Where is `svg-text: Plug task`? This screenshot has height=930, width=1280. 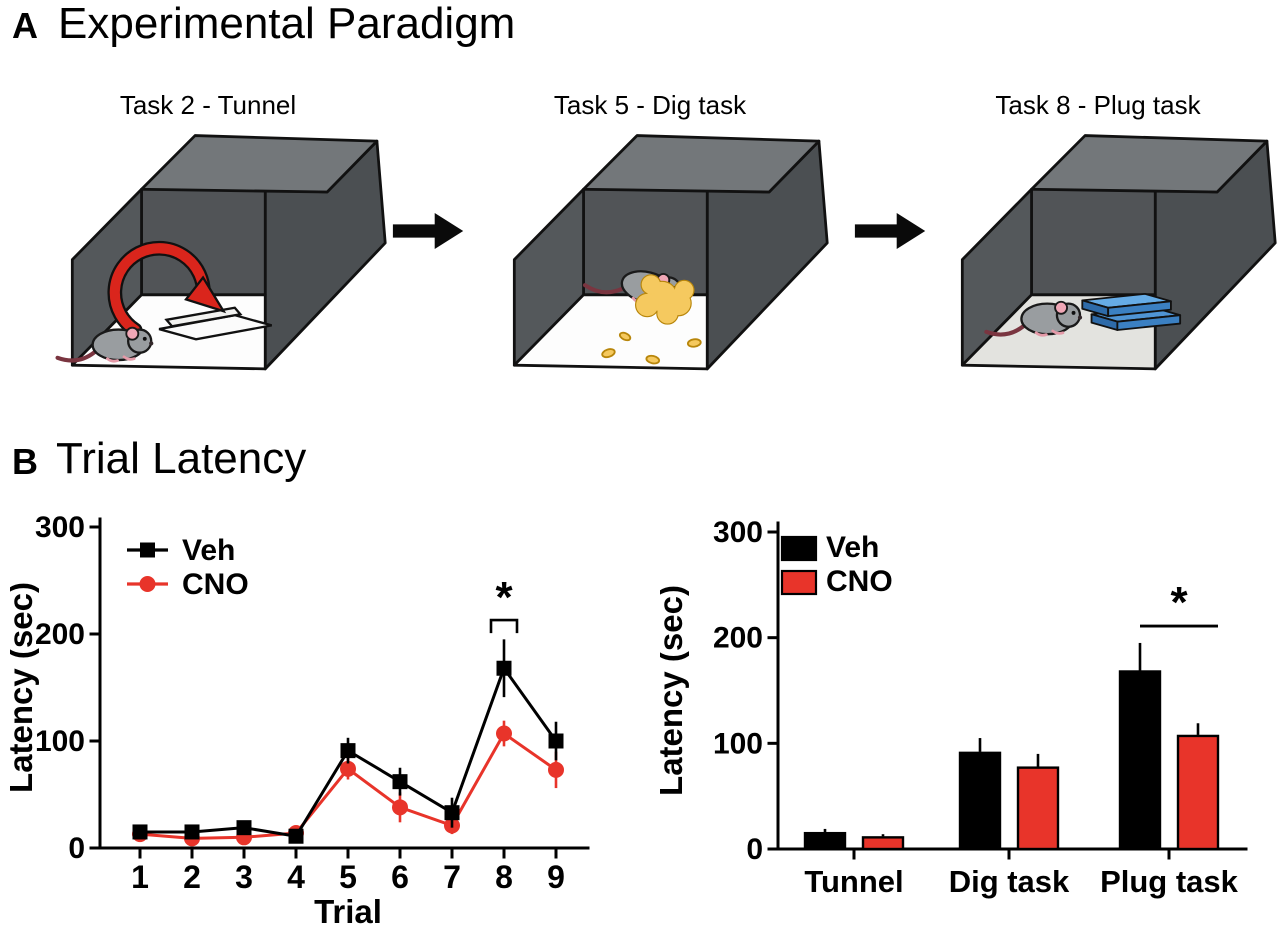 svg-text: Plug task is located at coordinates (1169, 881).